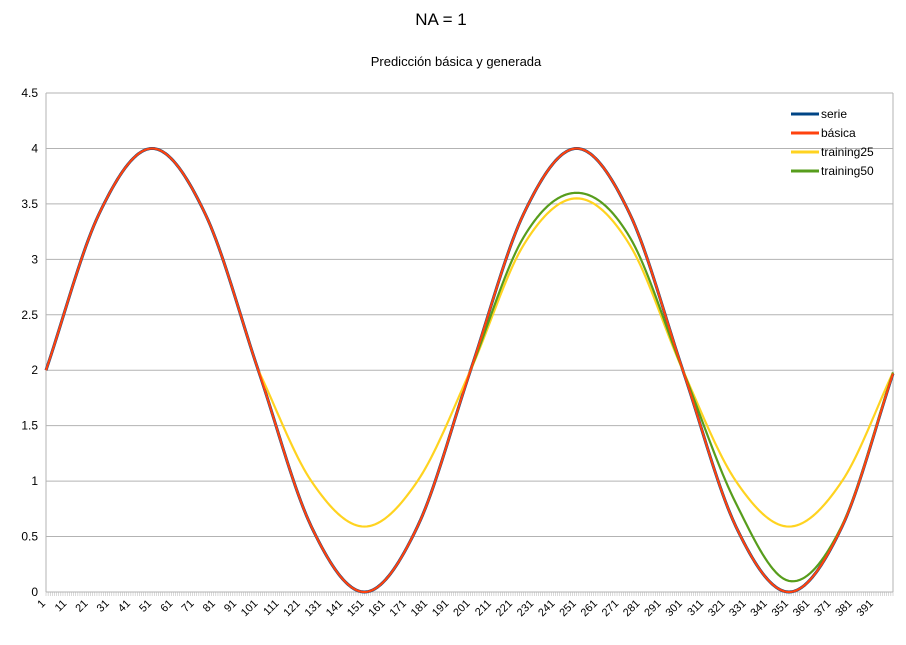 The width and height of the screenshot is (906, 645). Describe the element at coordinates (34, 148) in the screenshot. I see `y-tick-label: 4` at that location.